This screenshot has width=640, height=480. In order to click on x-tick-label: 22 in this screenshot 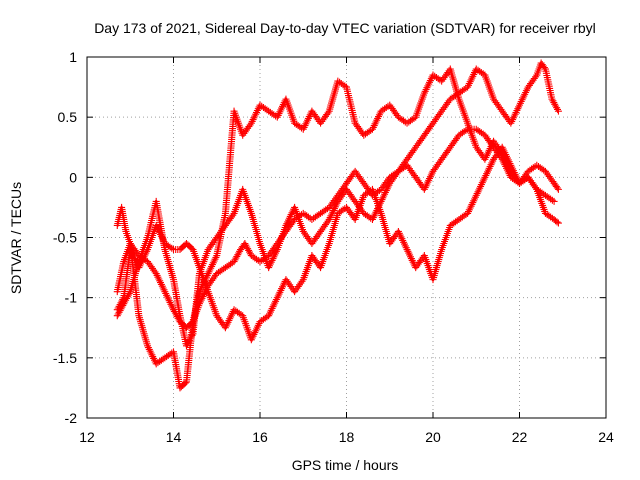, I will do `click(520, 437)`.